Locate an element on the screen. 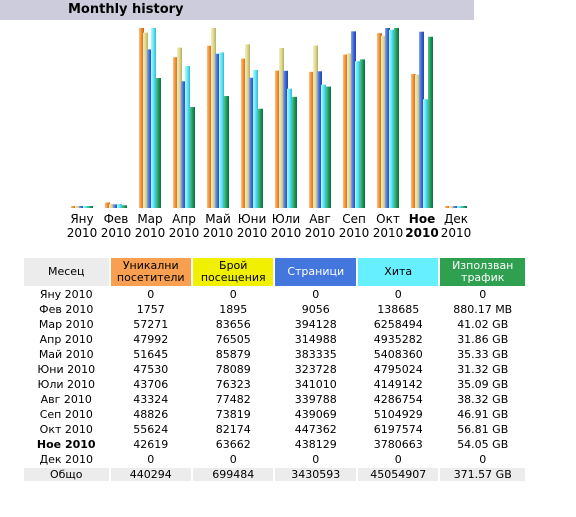 The width and height of the screenshot is (576, 517). col-header-month: Месец is located at coordinates (66, 272).